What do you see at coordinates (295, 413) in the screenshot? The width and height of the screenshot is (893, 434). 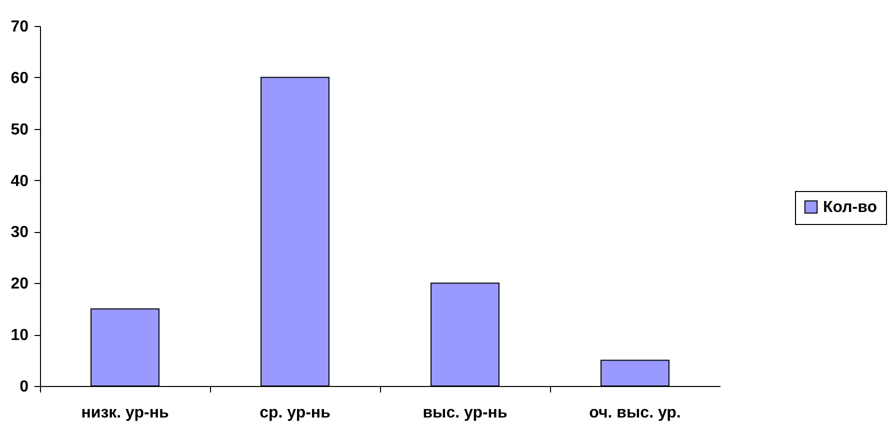 I see `x-tick-label: ср. ур-нь` at bounding box center [295, 413].